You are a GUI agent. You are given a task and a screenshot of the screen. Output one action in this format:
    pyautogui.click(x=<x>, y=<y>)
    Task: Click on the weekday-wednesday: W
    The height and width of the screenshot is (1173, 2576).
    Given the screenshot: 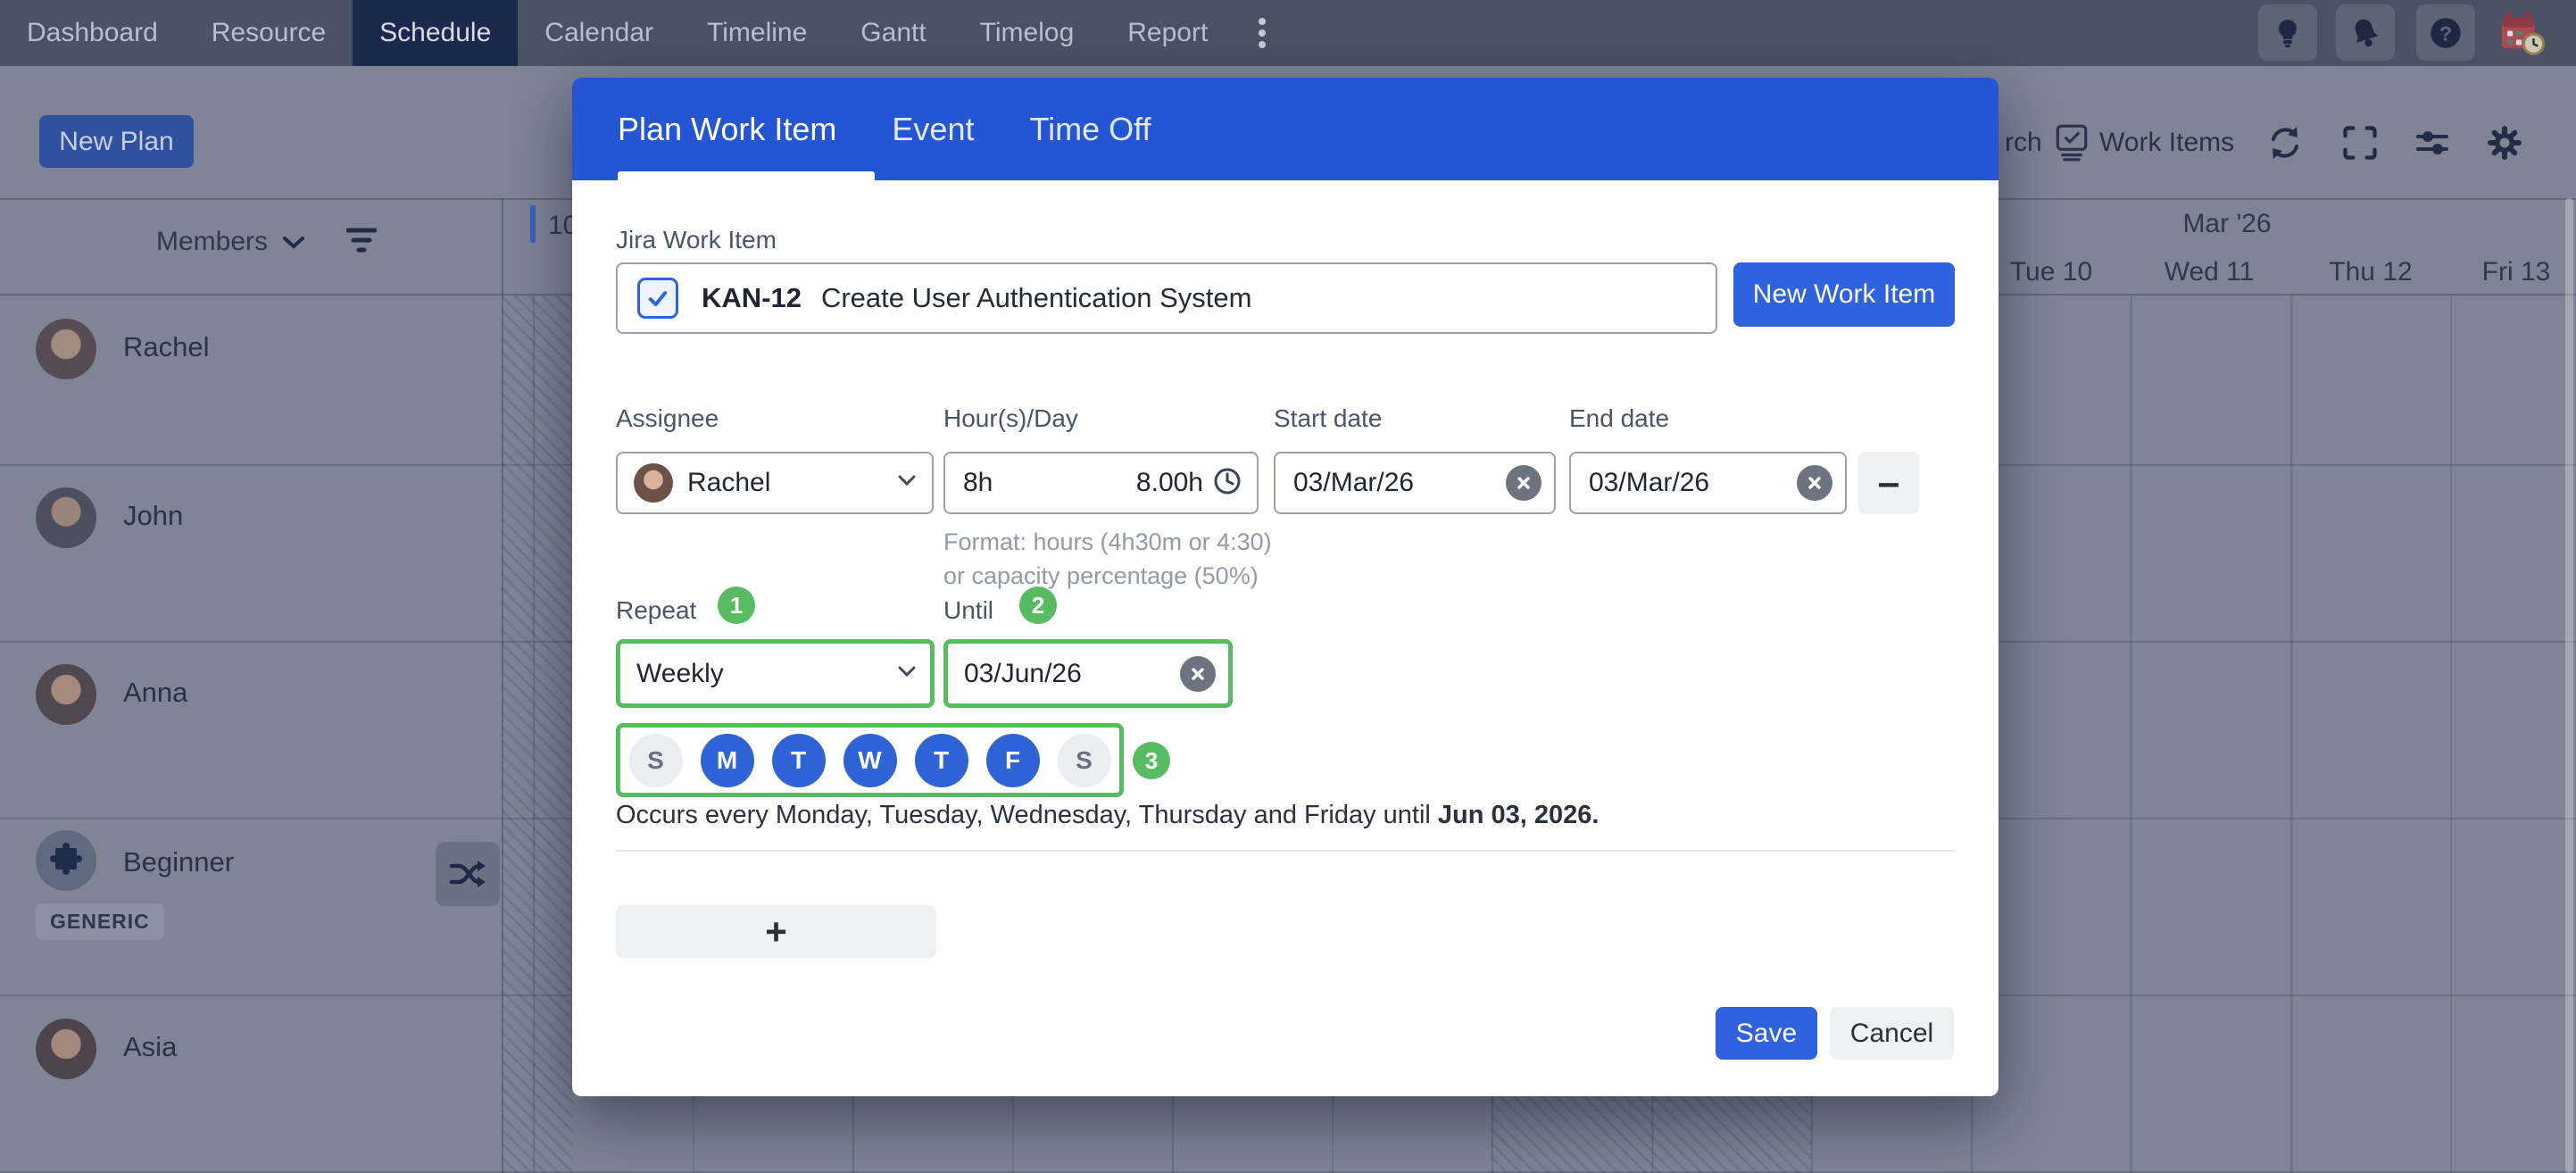 What is the action you would take?
    pyautogui.click(x=870, y=760)
    